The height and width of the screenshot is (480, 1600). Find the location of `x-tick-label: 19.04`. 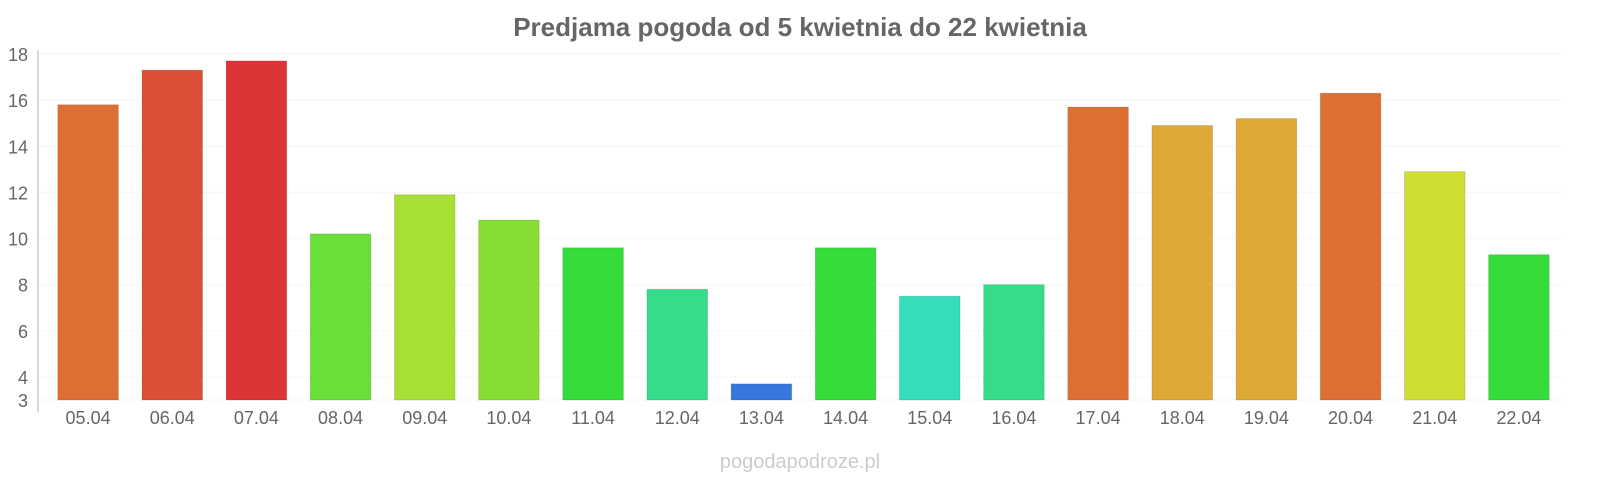

x-tick-label: 19.04 is located at coordinates (1266, 418).